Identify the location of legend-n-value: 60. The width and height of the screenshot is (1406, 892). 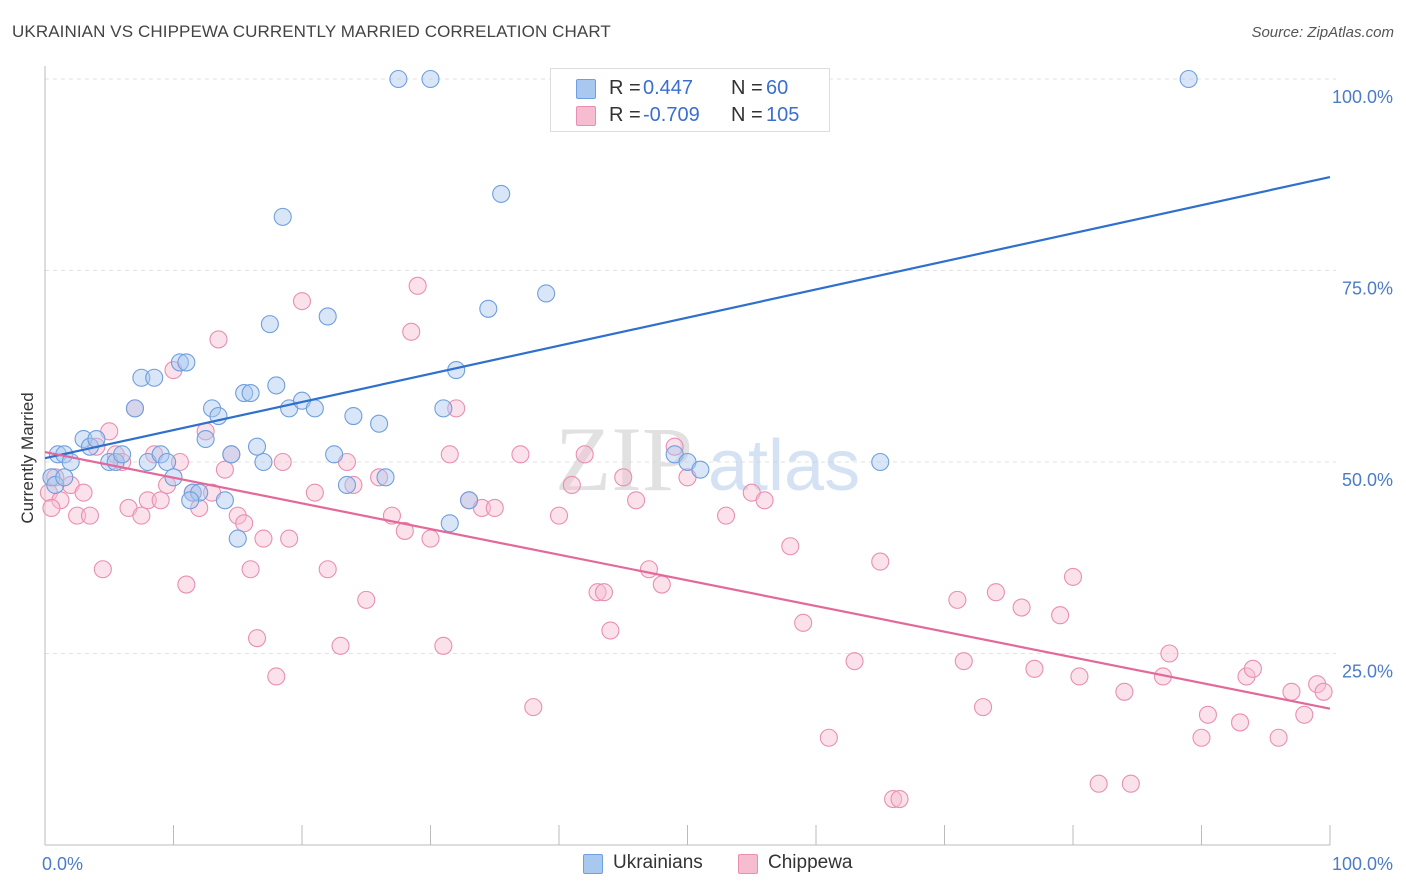
(777, 88).